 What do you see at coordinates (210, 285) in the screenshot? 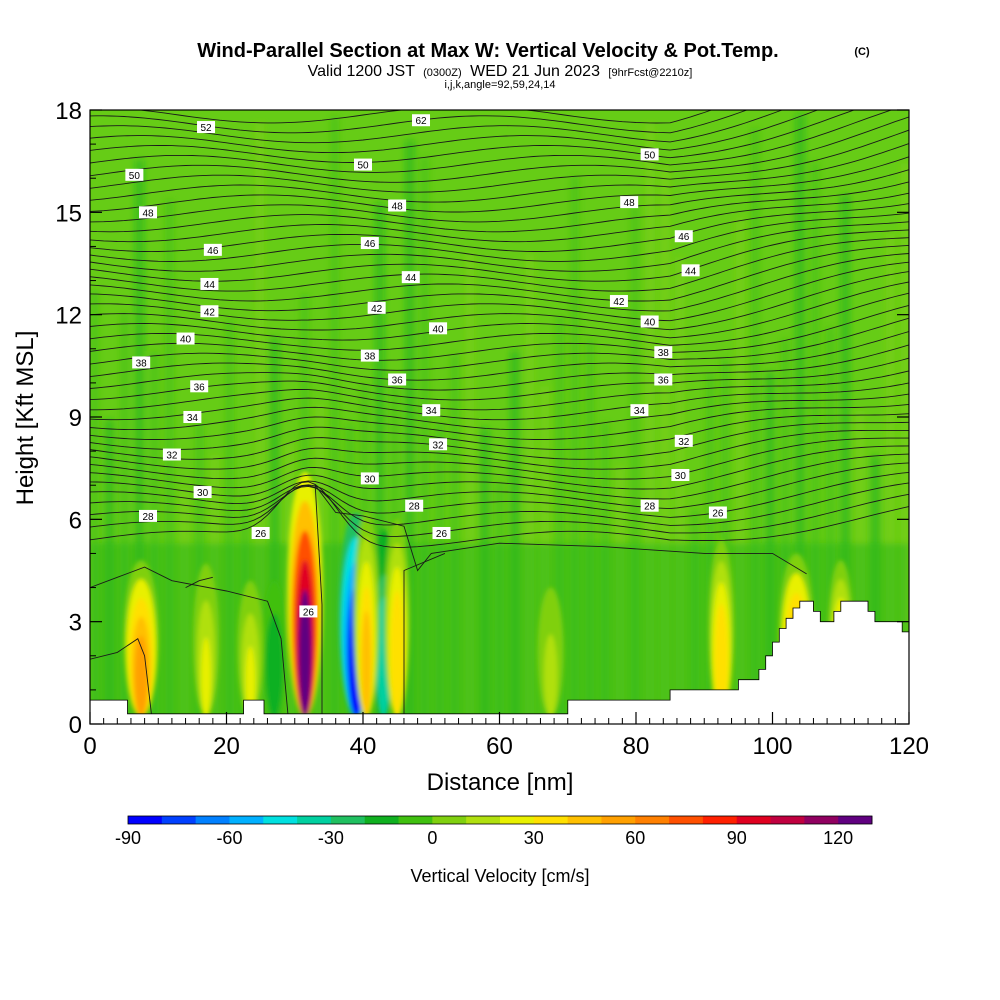
I see `theta-label-text: 44` at bounding box center [210, 285].